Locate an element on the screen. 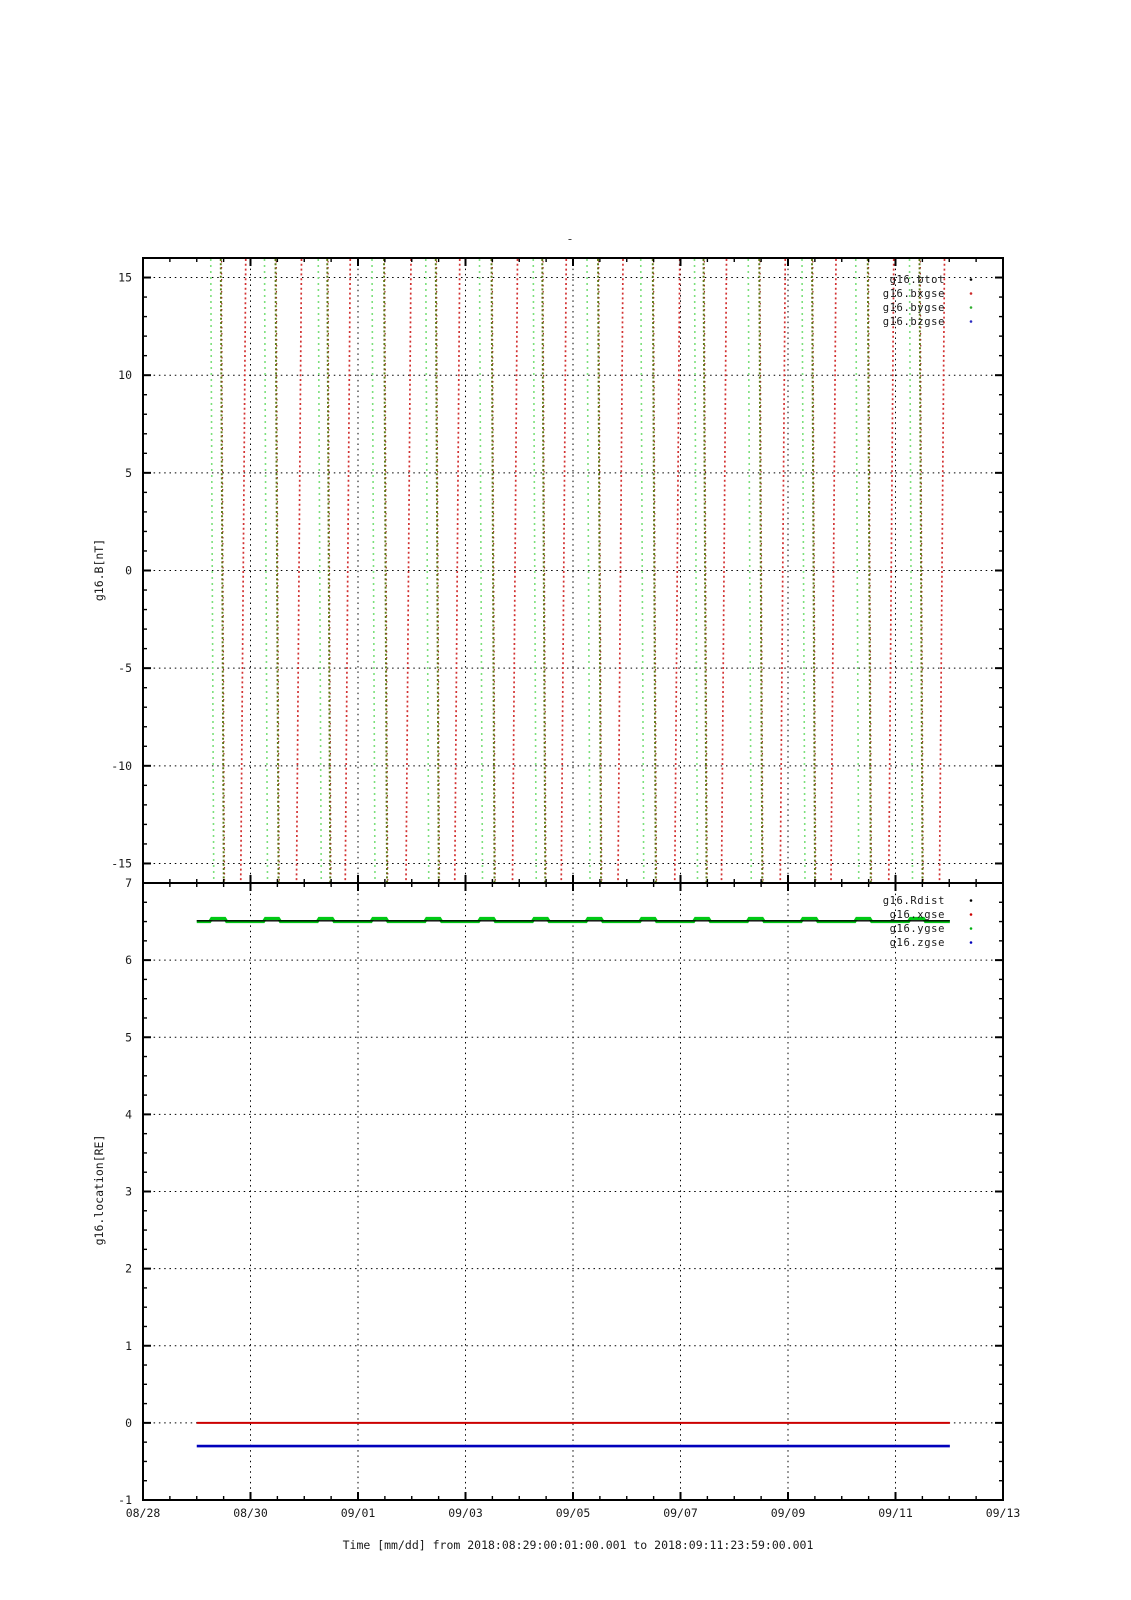 The width and height of the screenshot is (1131, 1600). legend-label: g16.btot is located at coordinates (917, 280).